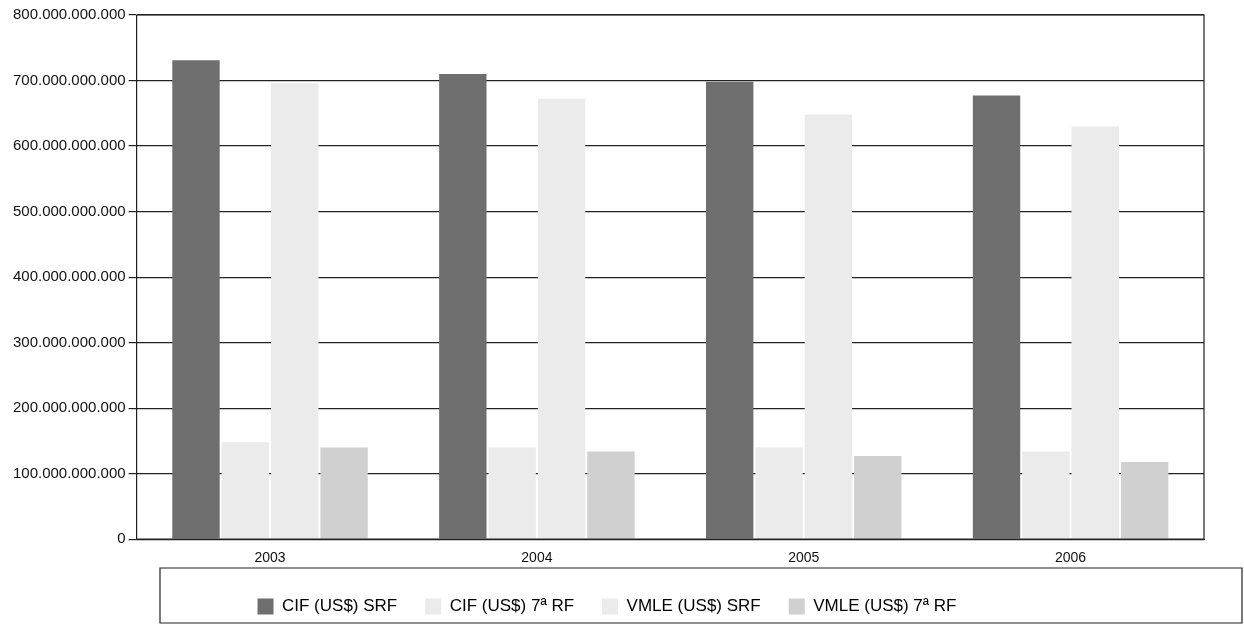  Describe the element at coordinates (69, 210) in the screenshot. I see `y-tick-label: 500.000.000.000` at that location.